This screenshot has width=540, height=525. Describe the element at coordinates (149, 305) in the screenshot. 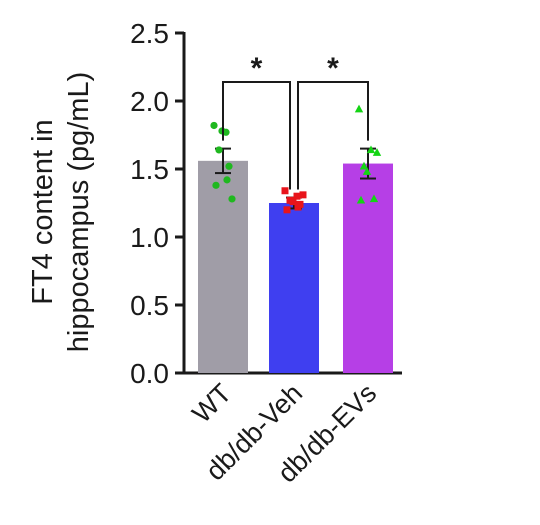

I see `y-tick-label: 0.5` at that location.